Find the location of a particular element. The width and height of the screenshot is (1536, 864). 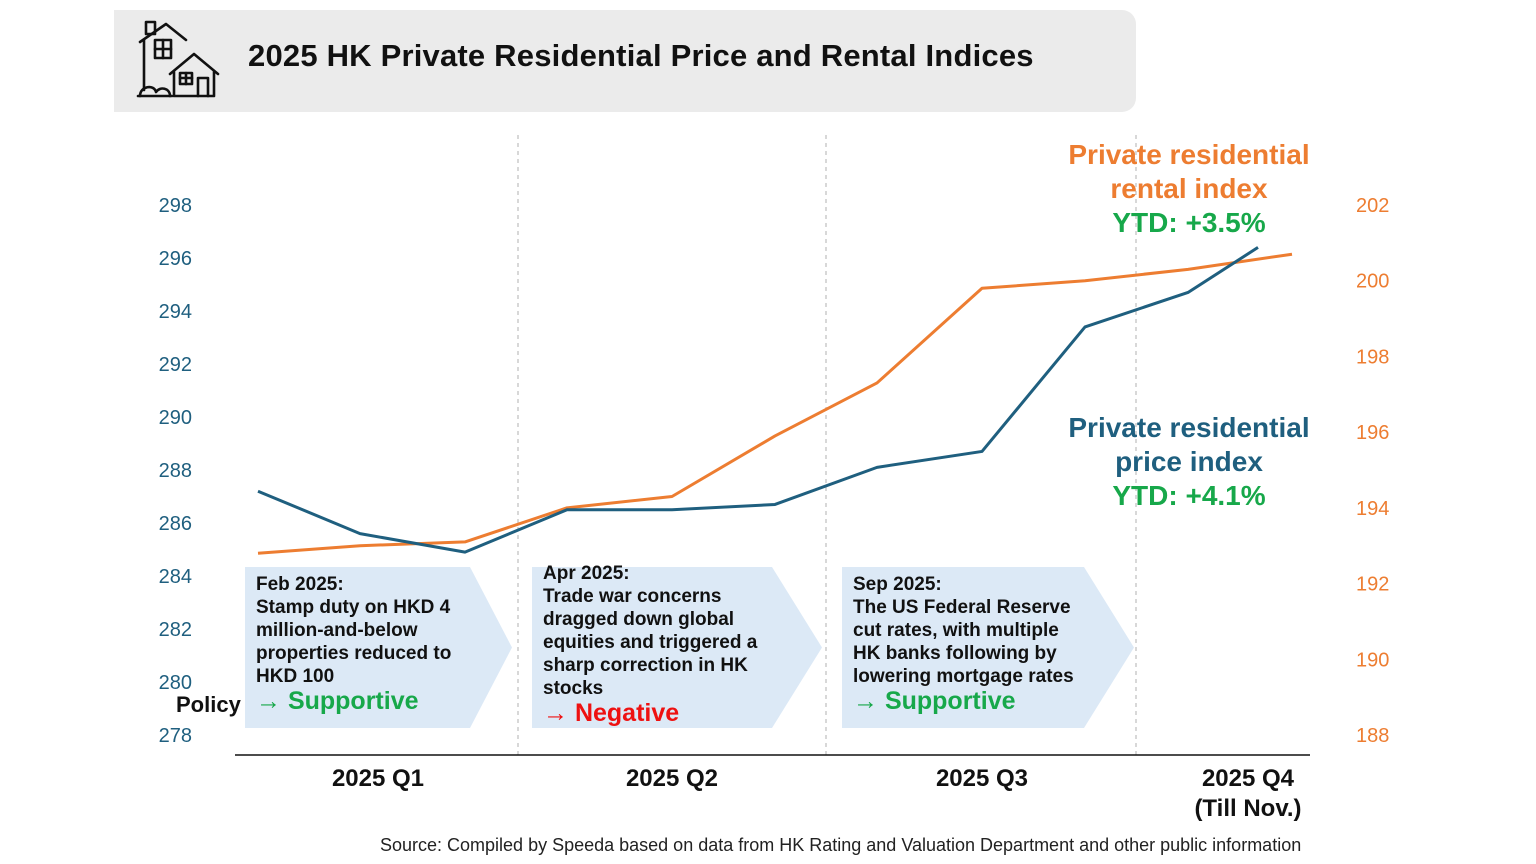

callout-text-line: lowering mortgage rates is located at coordinates (963, 676).